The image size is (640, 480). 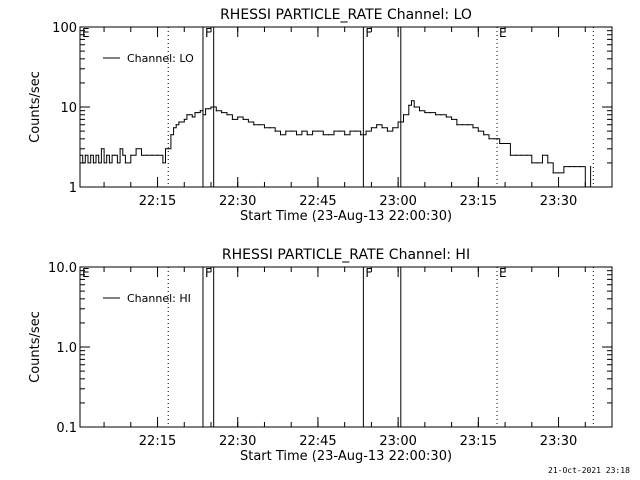 What do you see at coordinates (68, 108) in the screenshot?
I see `y-tick-label: 10` at bounding box center [68, 108].